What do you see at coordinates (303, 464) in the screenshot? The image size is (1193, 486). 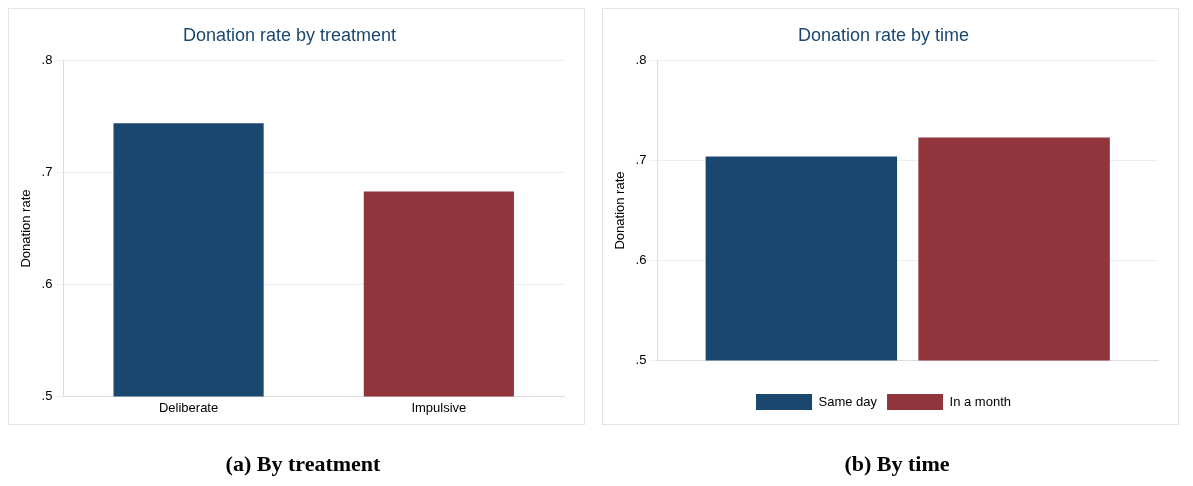 I see `text: (a) By treatment` at bounding box center [303, 464].